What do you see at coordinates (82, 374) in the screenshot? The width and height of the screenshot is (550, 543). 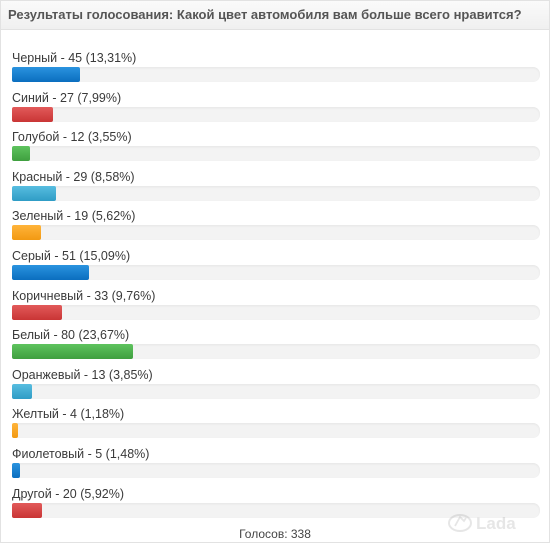 I see `poll-option-label: Оранжевый - 13 (3,85%)` at bounding box center [82, 374].